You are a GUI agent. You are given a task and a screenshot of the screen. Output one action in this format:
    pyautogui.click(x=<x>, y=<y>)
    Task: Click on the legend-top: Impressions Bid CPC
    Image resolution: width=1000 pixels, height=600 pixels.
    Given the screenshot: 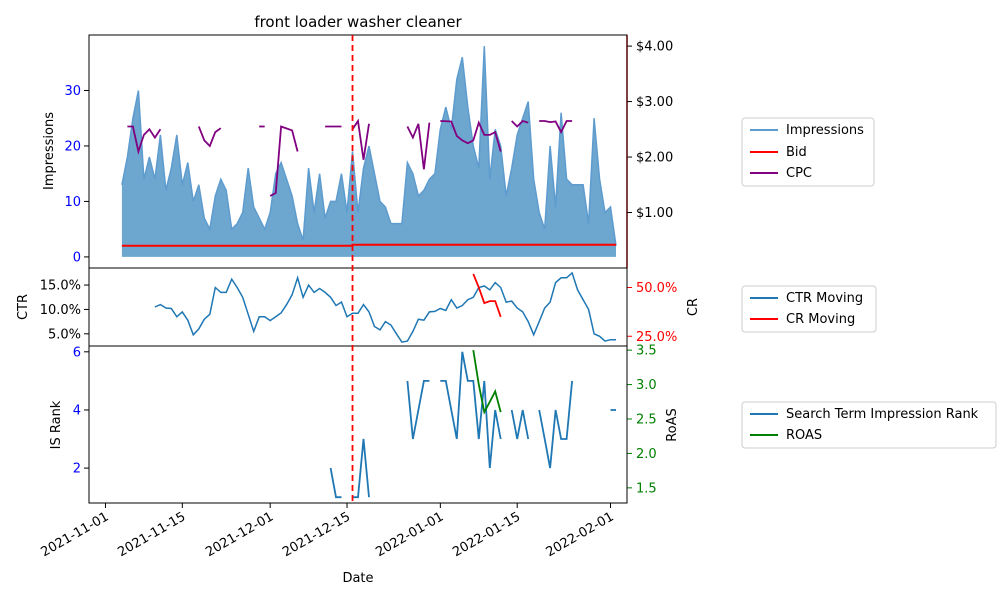 What is the action you would take?
    pyautogui.click(x=808, y=152)
    